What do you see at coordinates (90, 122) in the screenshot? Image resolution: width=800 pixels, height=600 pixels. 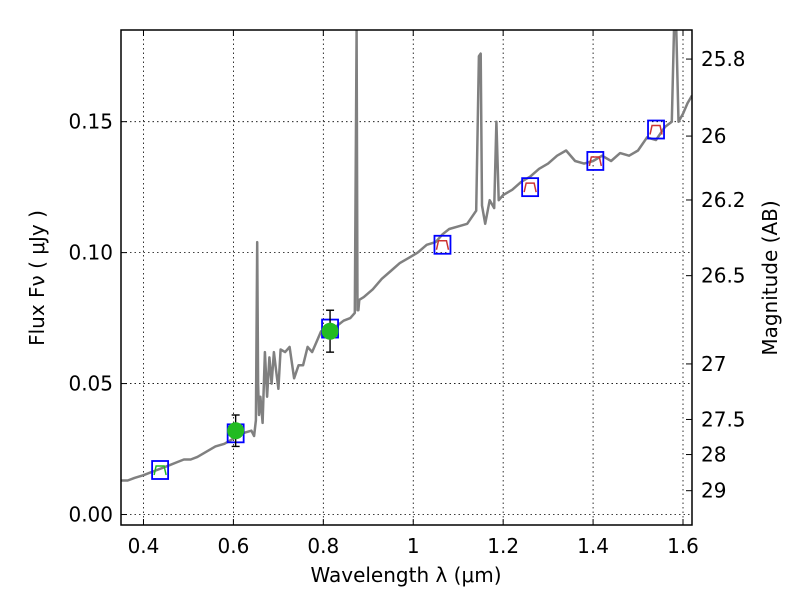 I see `y-tick-label-3: 0.15` at bounding box center [90, 122].